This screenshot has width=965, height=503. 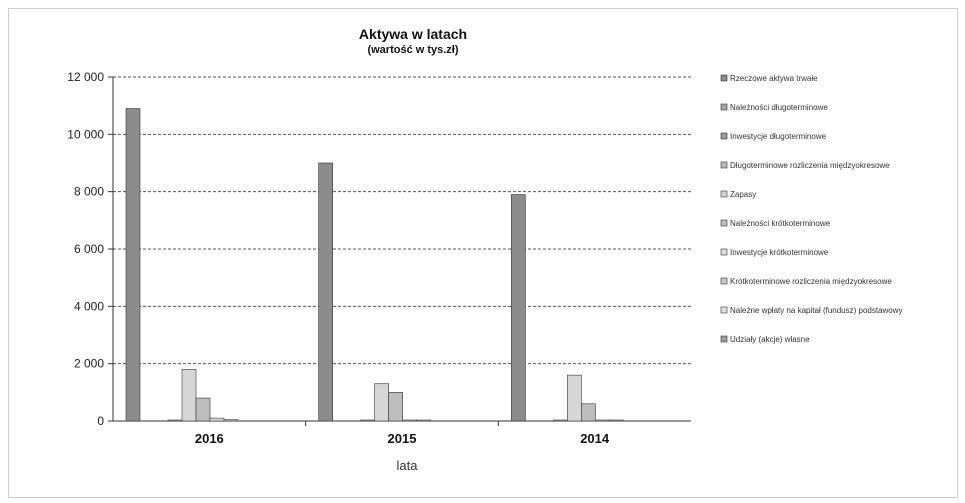 I want to click on y-tick-label: 4 000, so click(x=89, y=306).